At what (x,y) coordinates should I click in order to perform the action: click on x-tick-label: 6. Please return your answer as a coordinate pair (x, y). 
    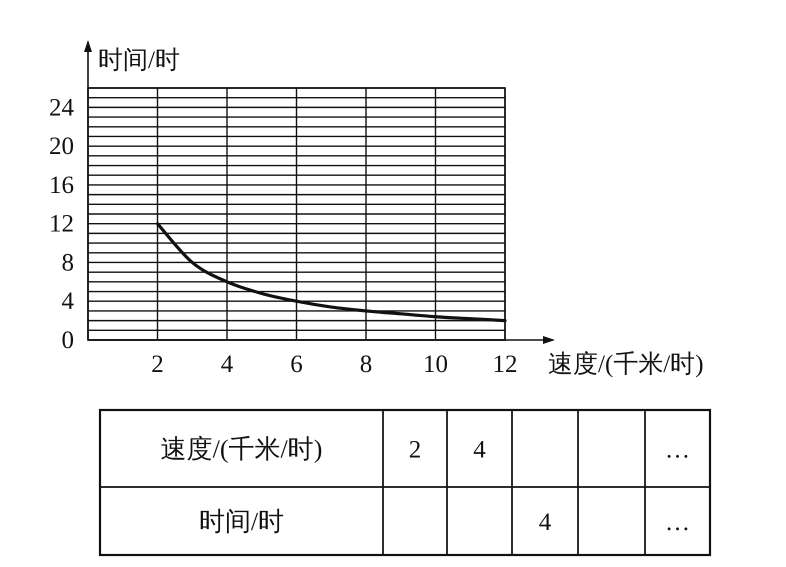
    Looking at the image, I should click on (296, 364).